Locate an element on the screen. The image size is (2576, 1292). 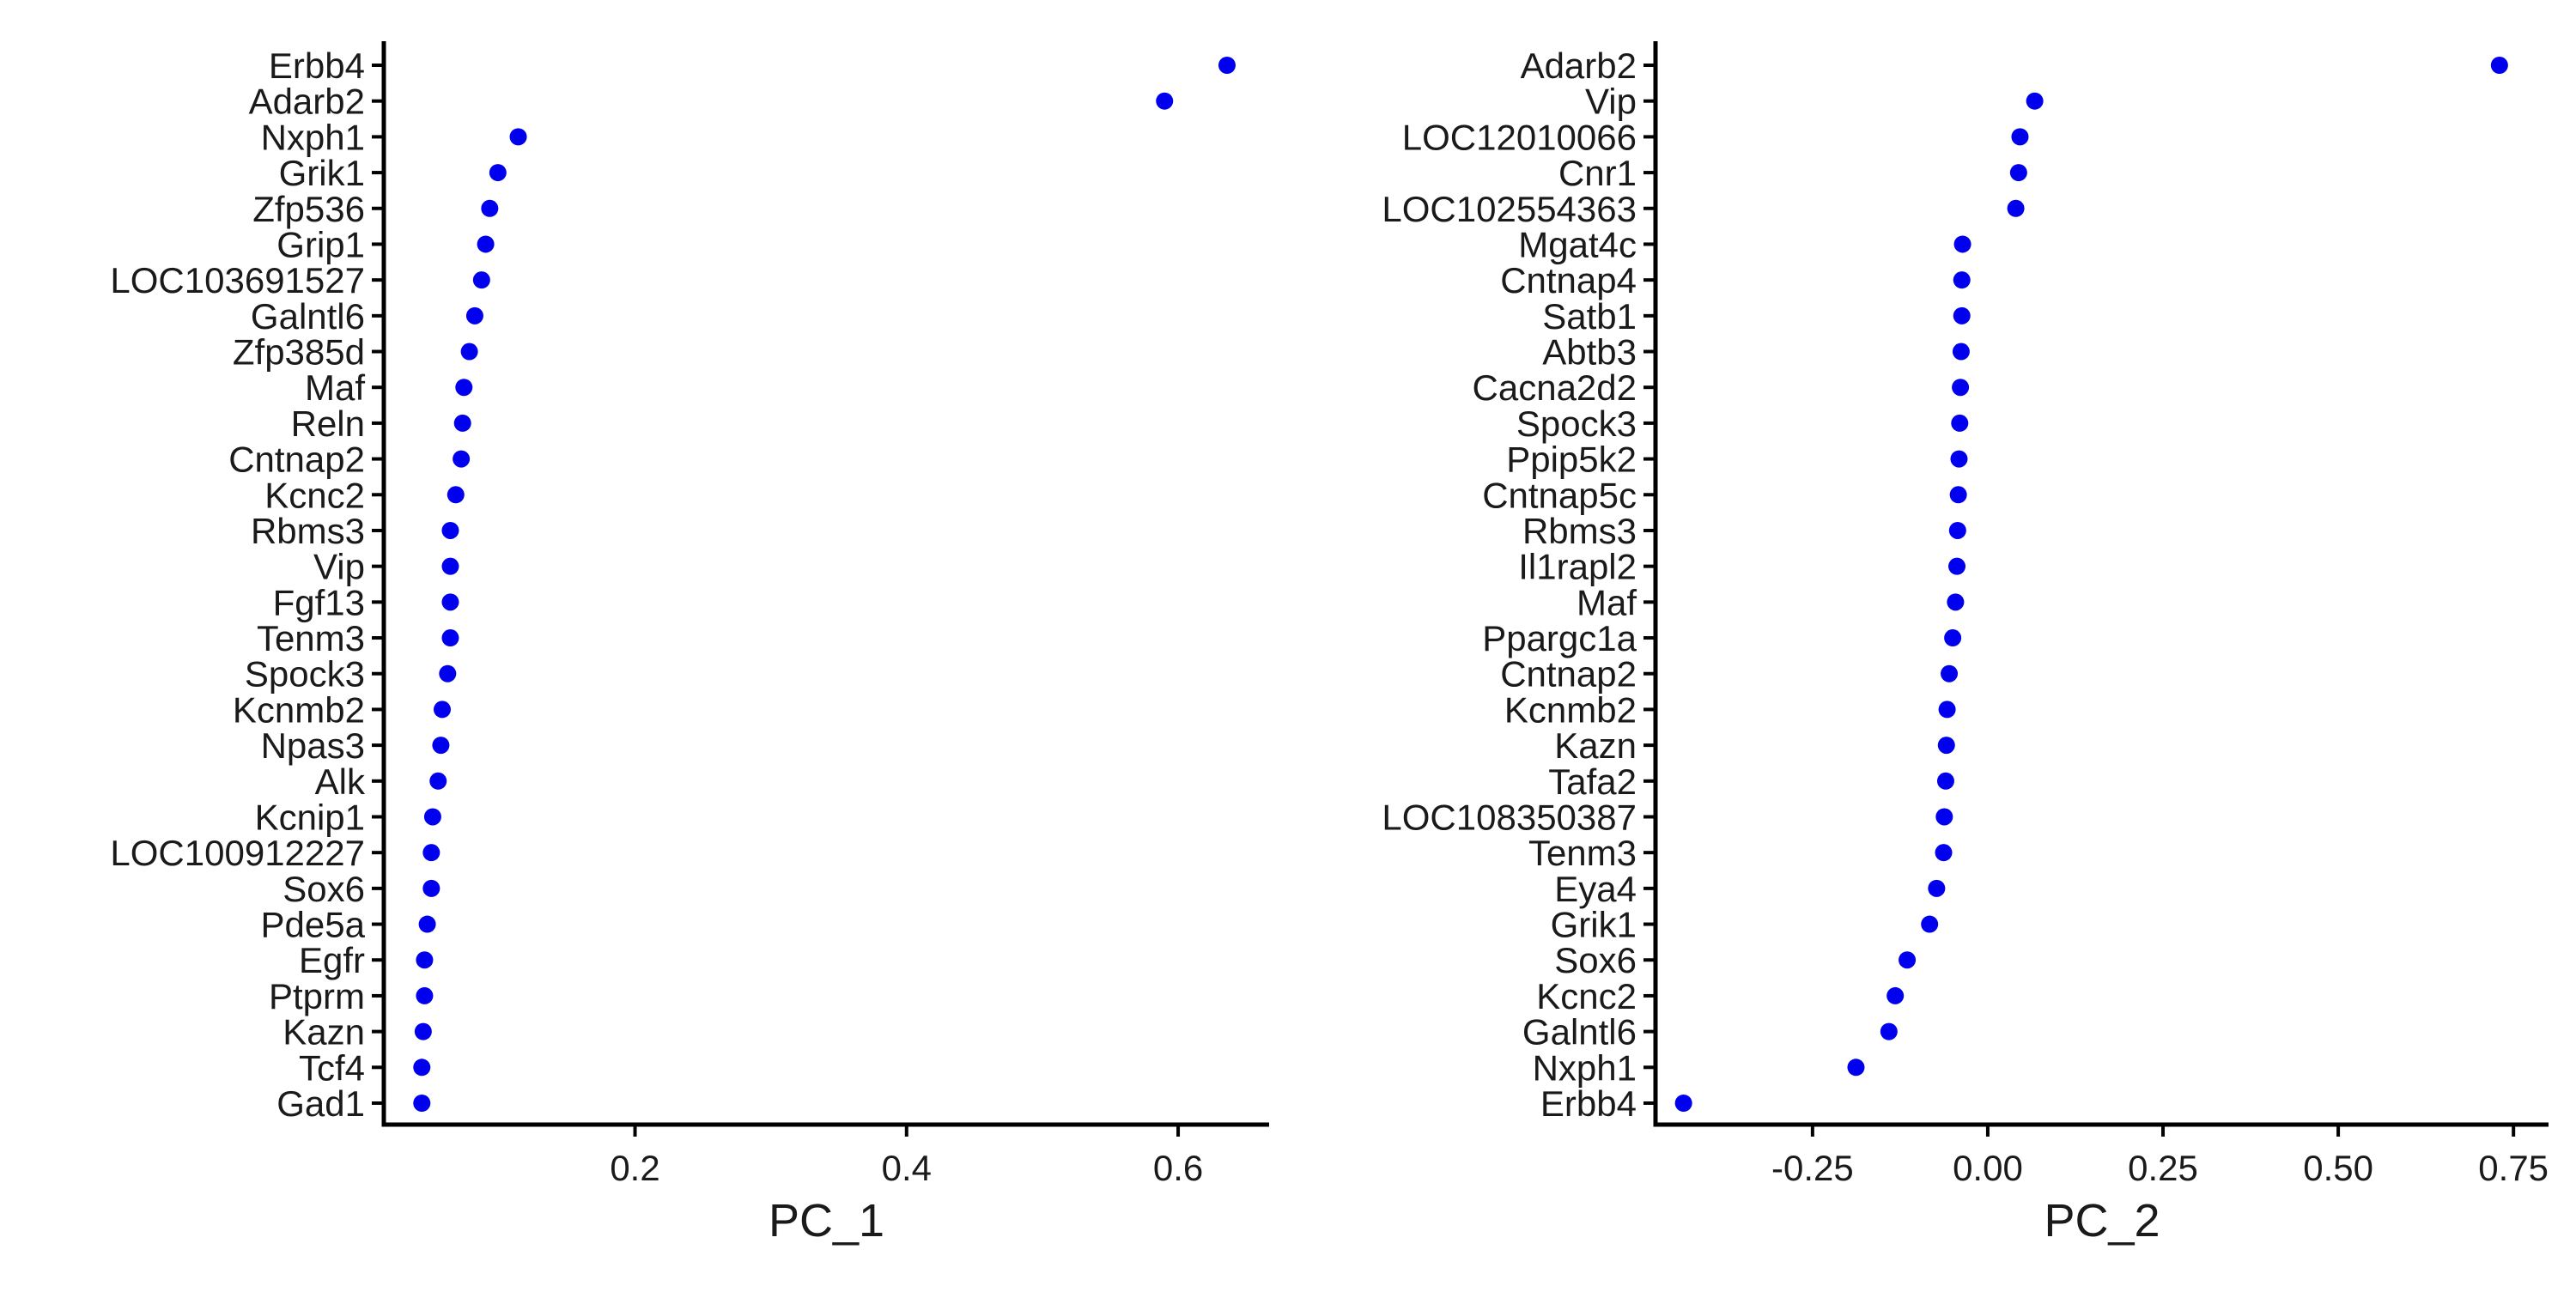
gene-label: Spock3 is located at coordinates (305, 674).